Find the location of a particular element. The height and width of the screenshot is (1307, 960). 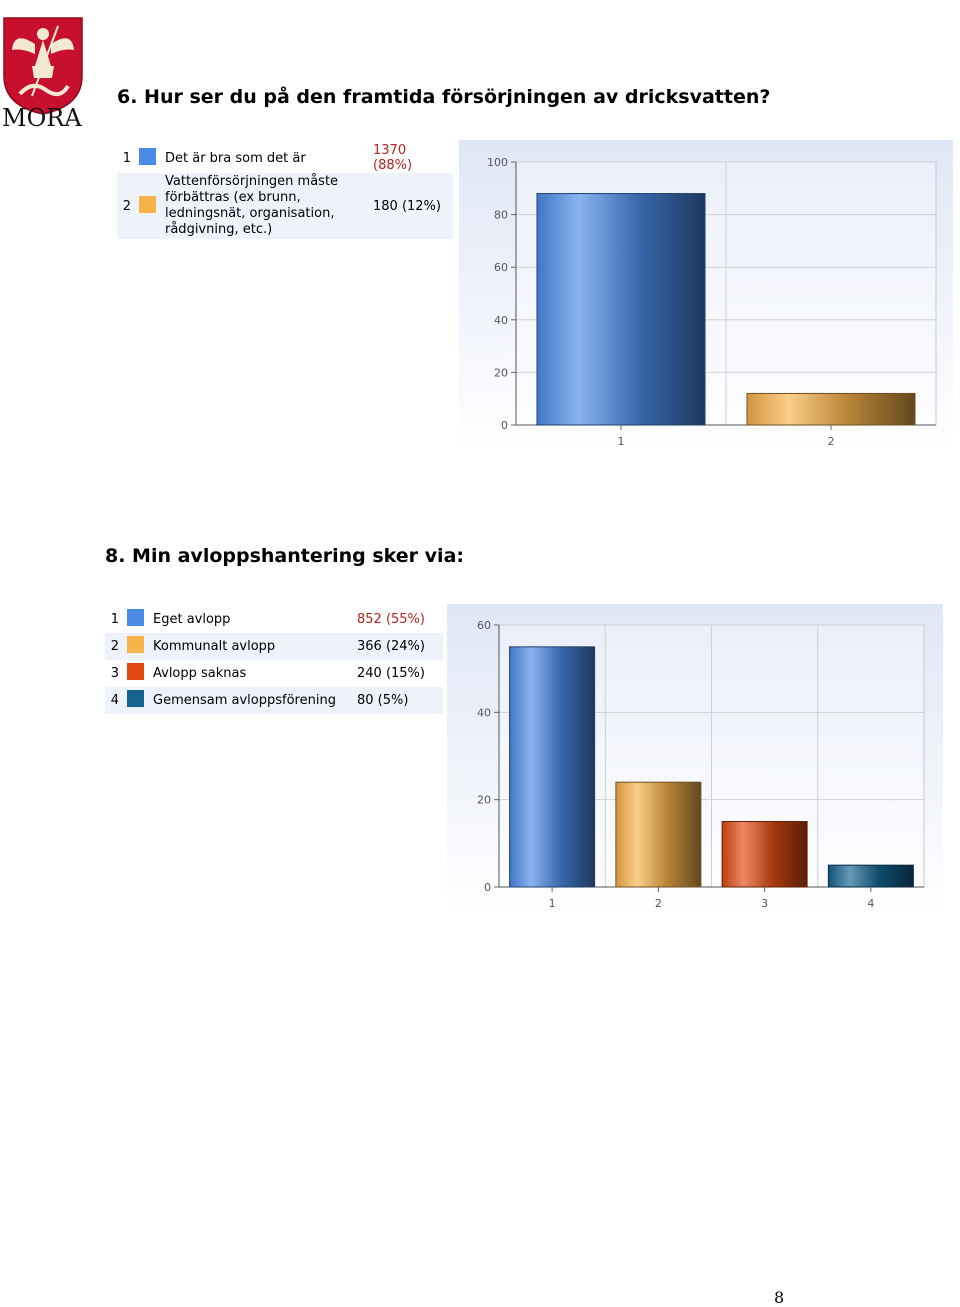

legend-label: Gemensam avloppsförening is located at coordinates (251, 700).